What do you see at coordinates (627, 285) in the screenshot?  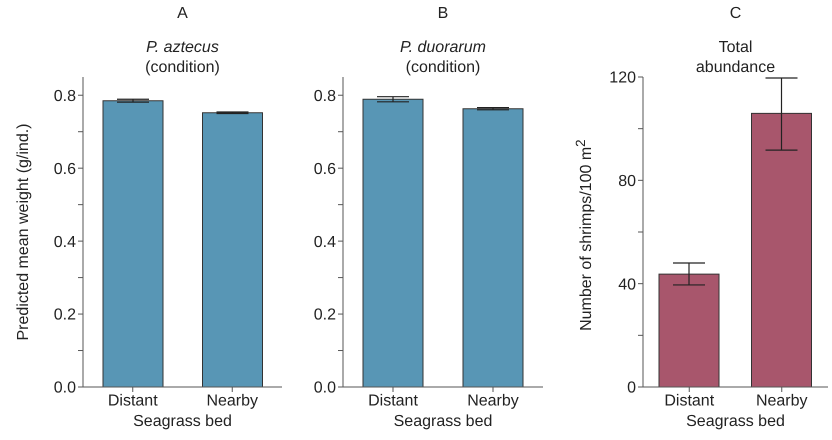 I see `y-tick-label: 40` at bounding box center [627, 285].